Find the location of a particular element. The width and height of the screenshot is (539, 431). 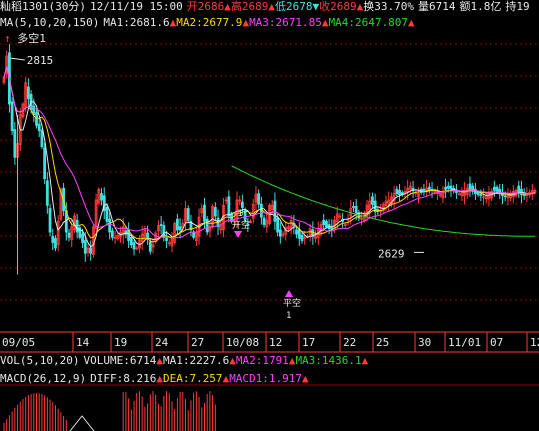

x-tick-label: 09/05 is located at coordinates (18, 342).